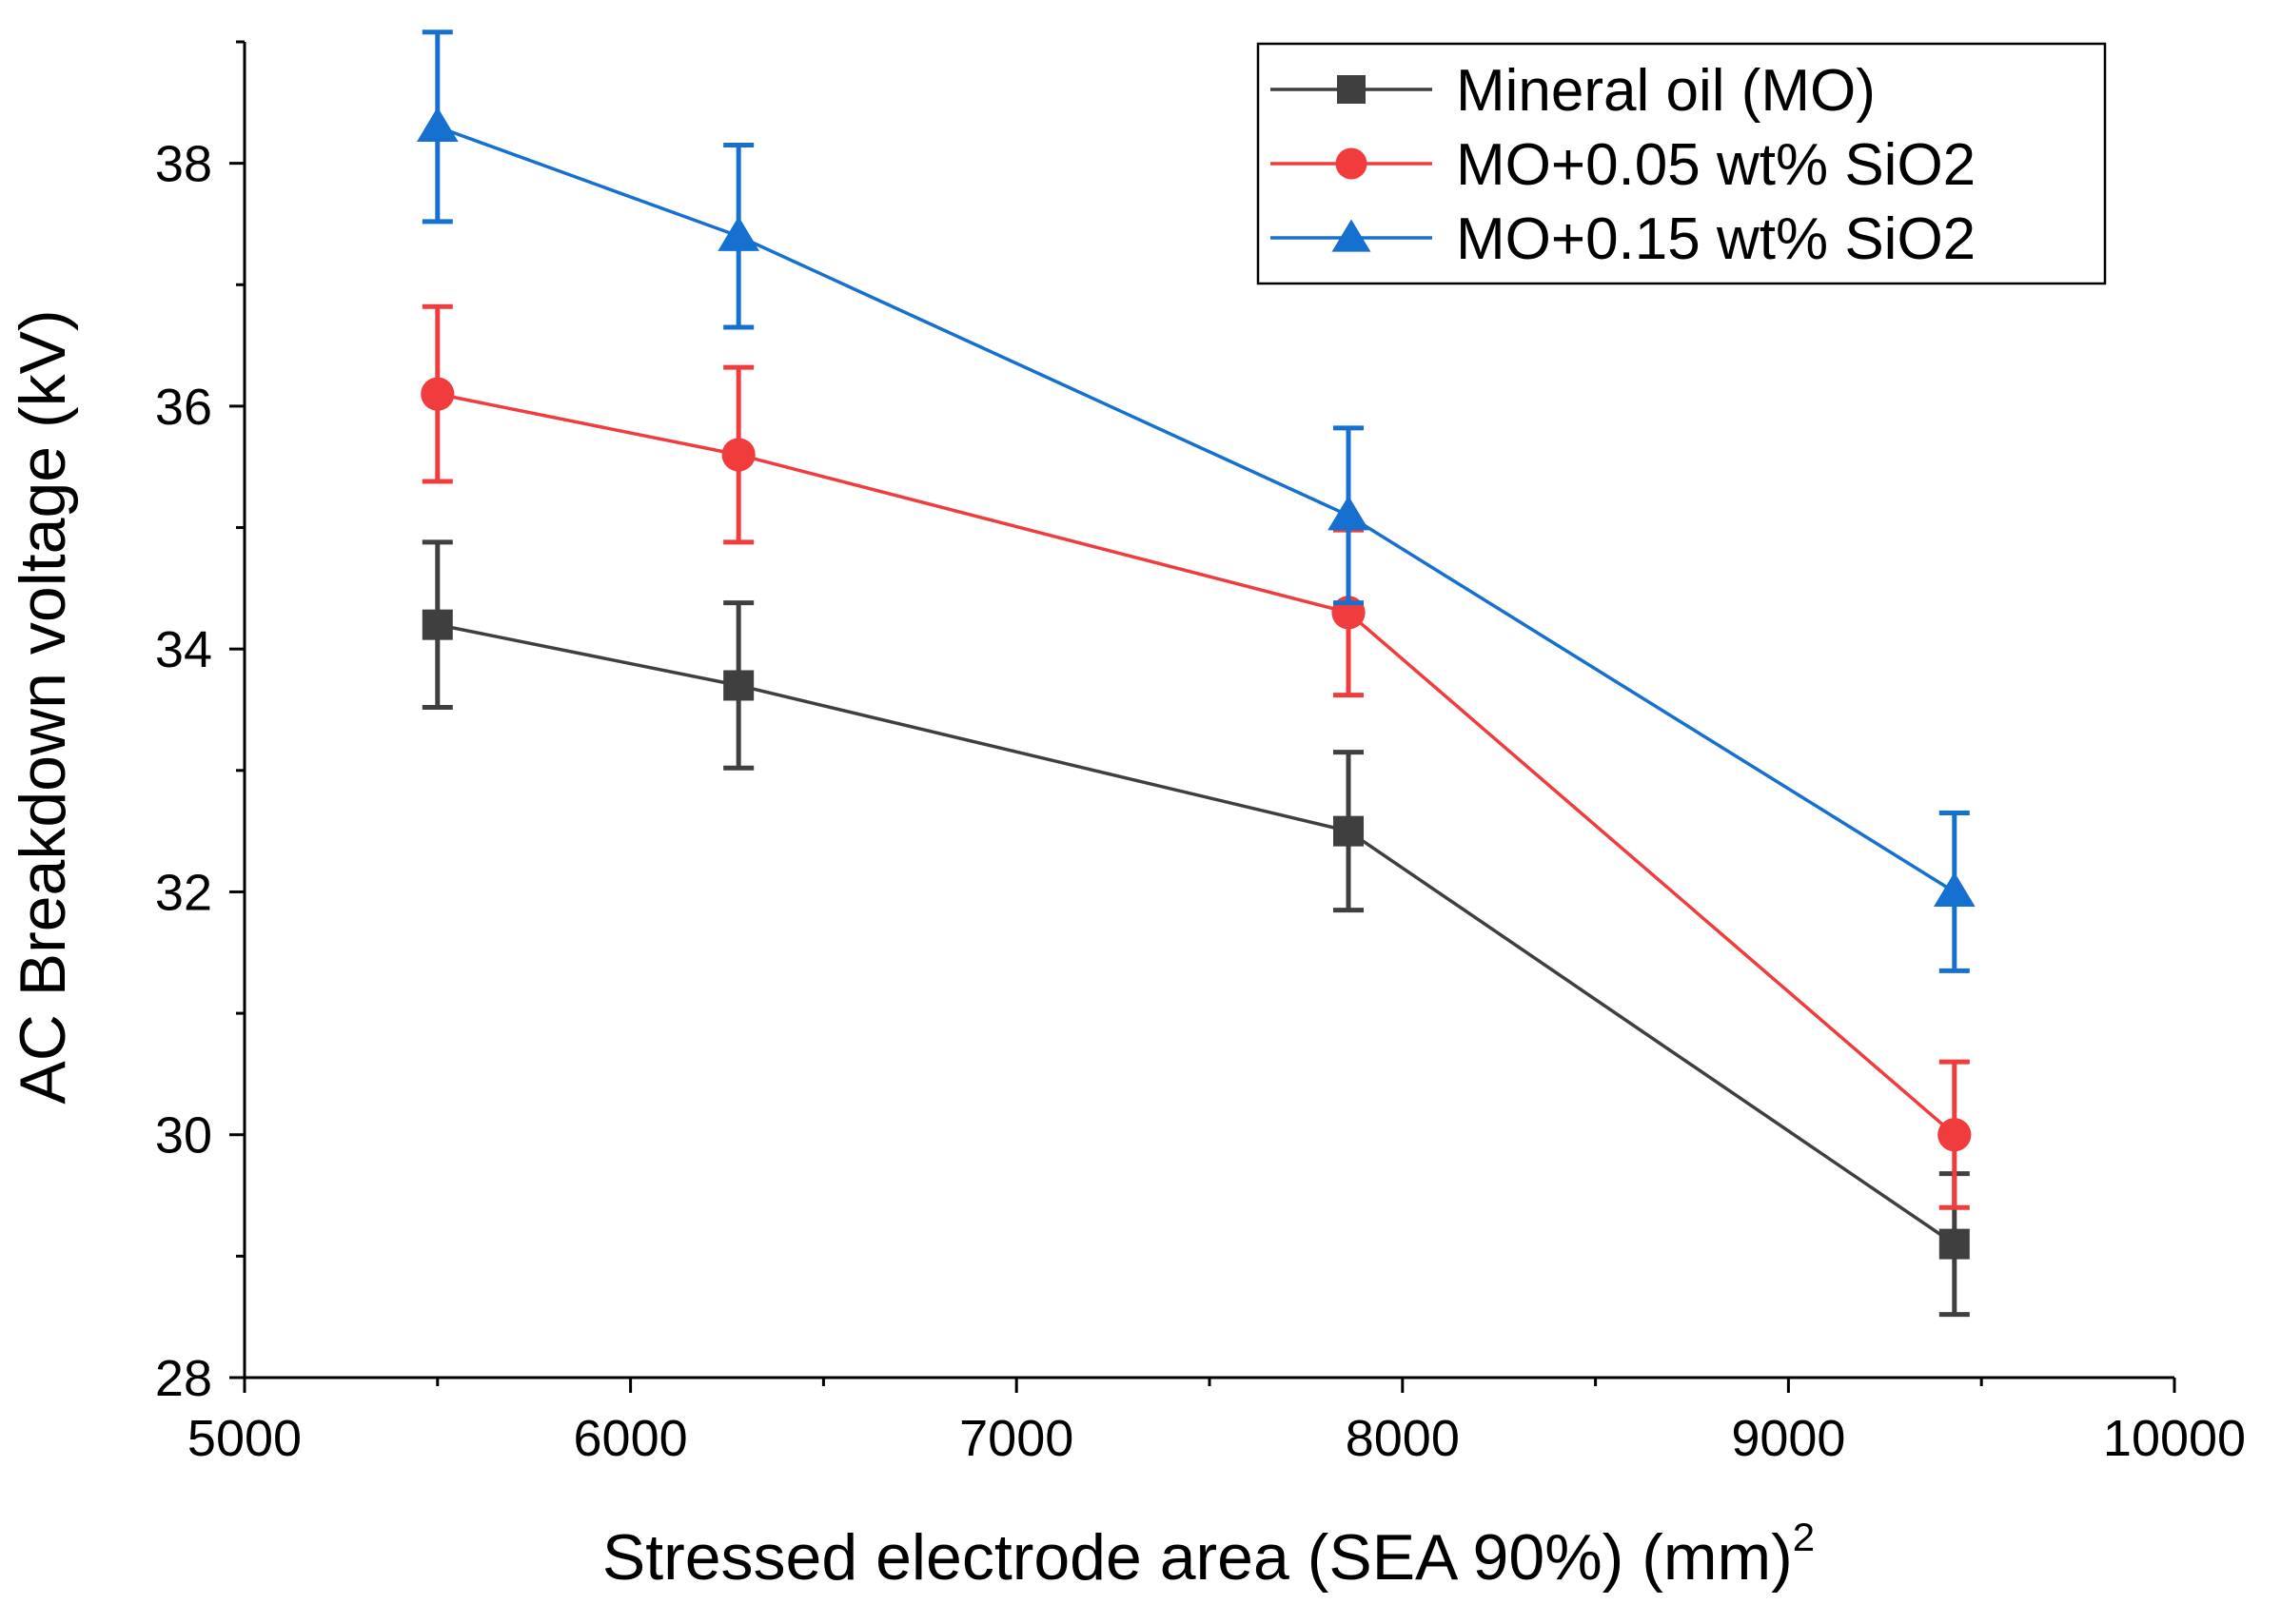 The width and height of the screenshot is (2281, 1624). Describe the element at coordinates (200, 723) in the screenshot. I see `y-axis-ticks: 28 30 32 34 36 38` at that location.